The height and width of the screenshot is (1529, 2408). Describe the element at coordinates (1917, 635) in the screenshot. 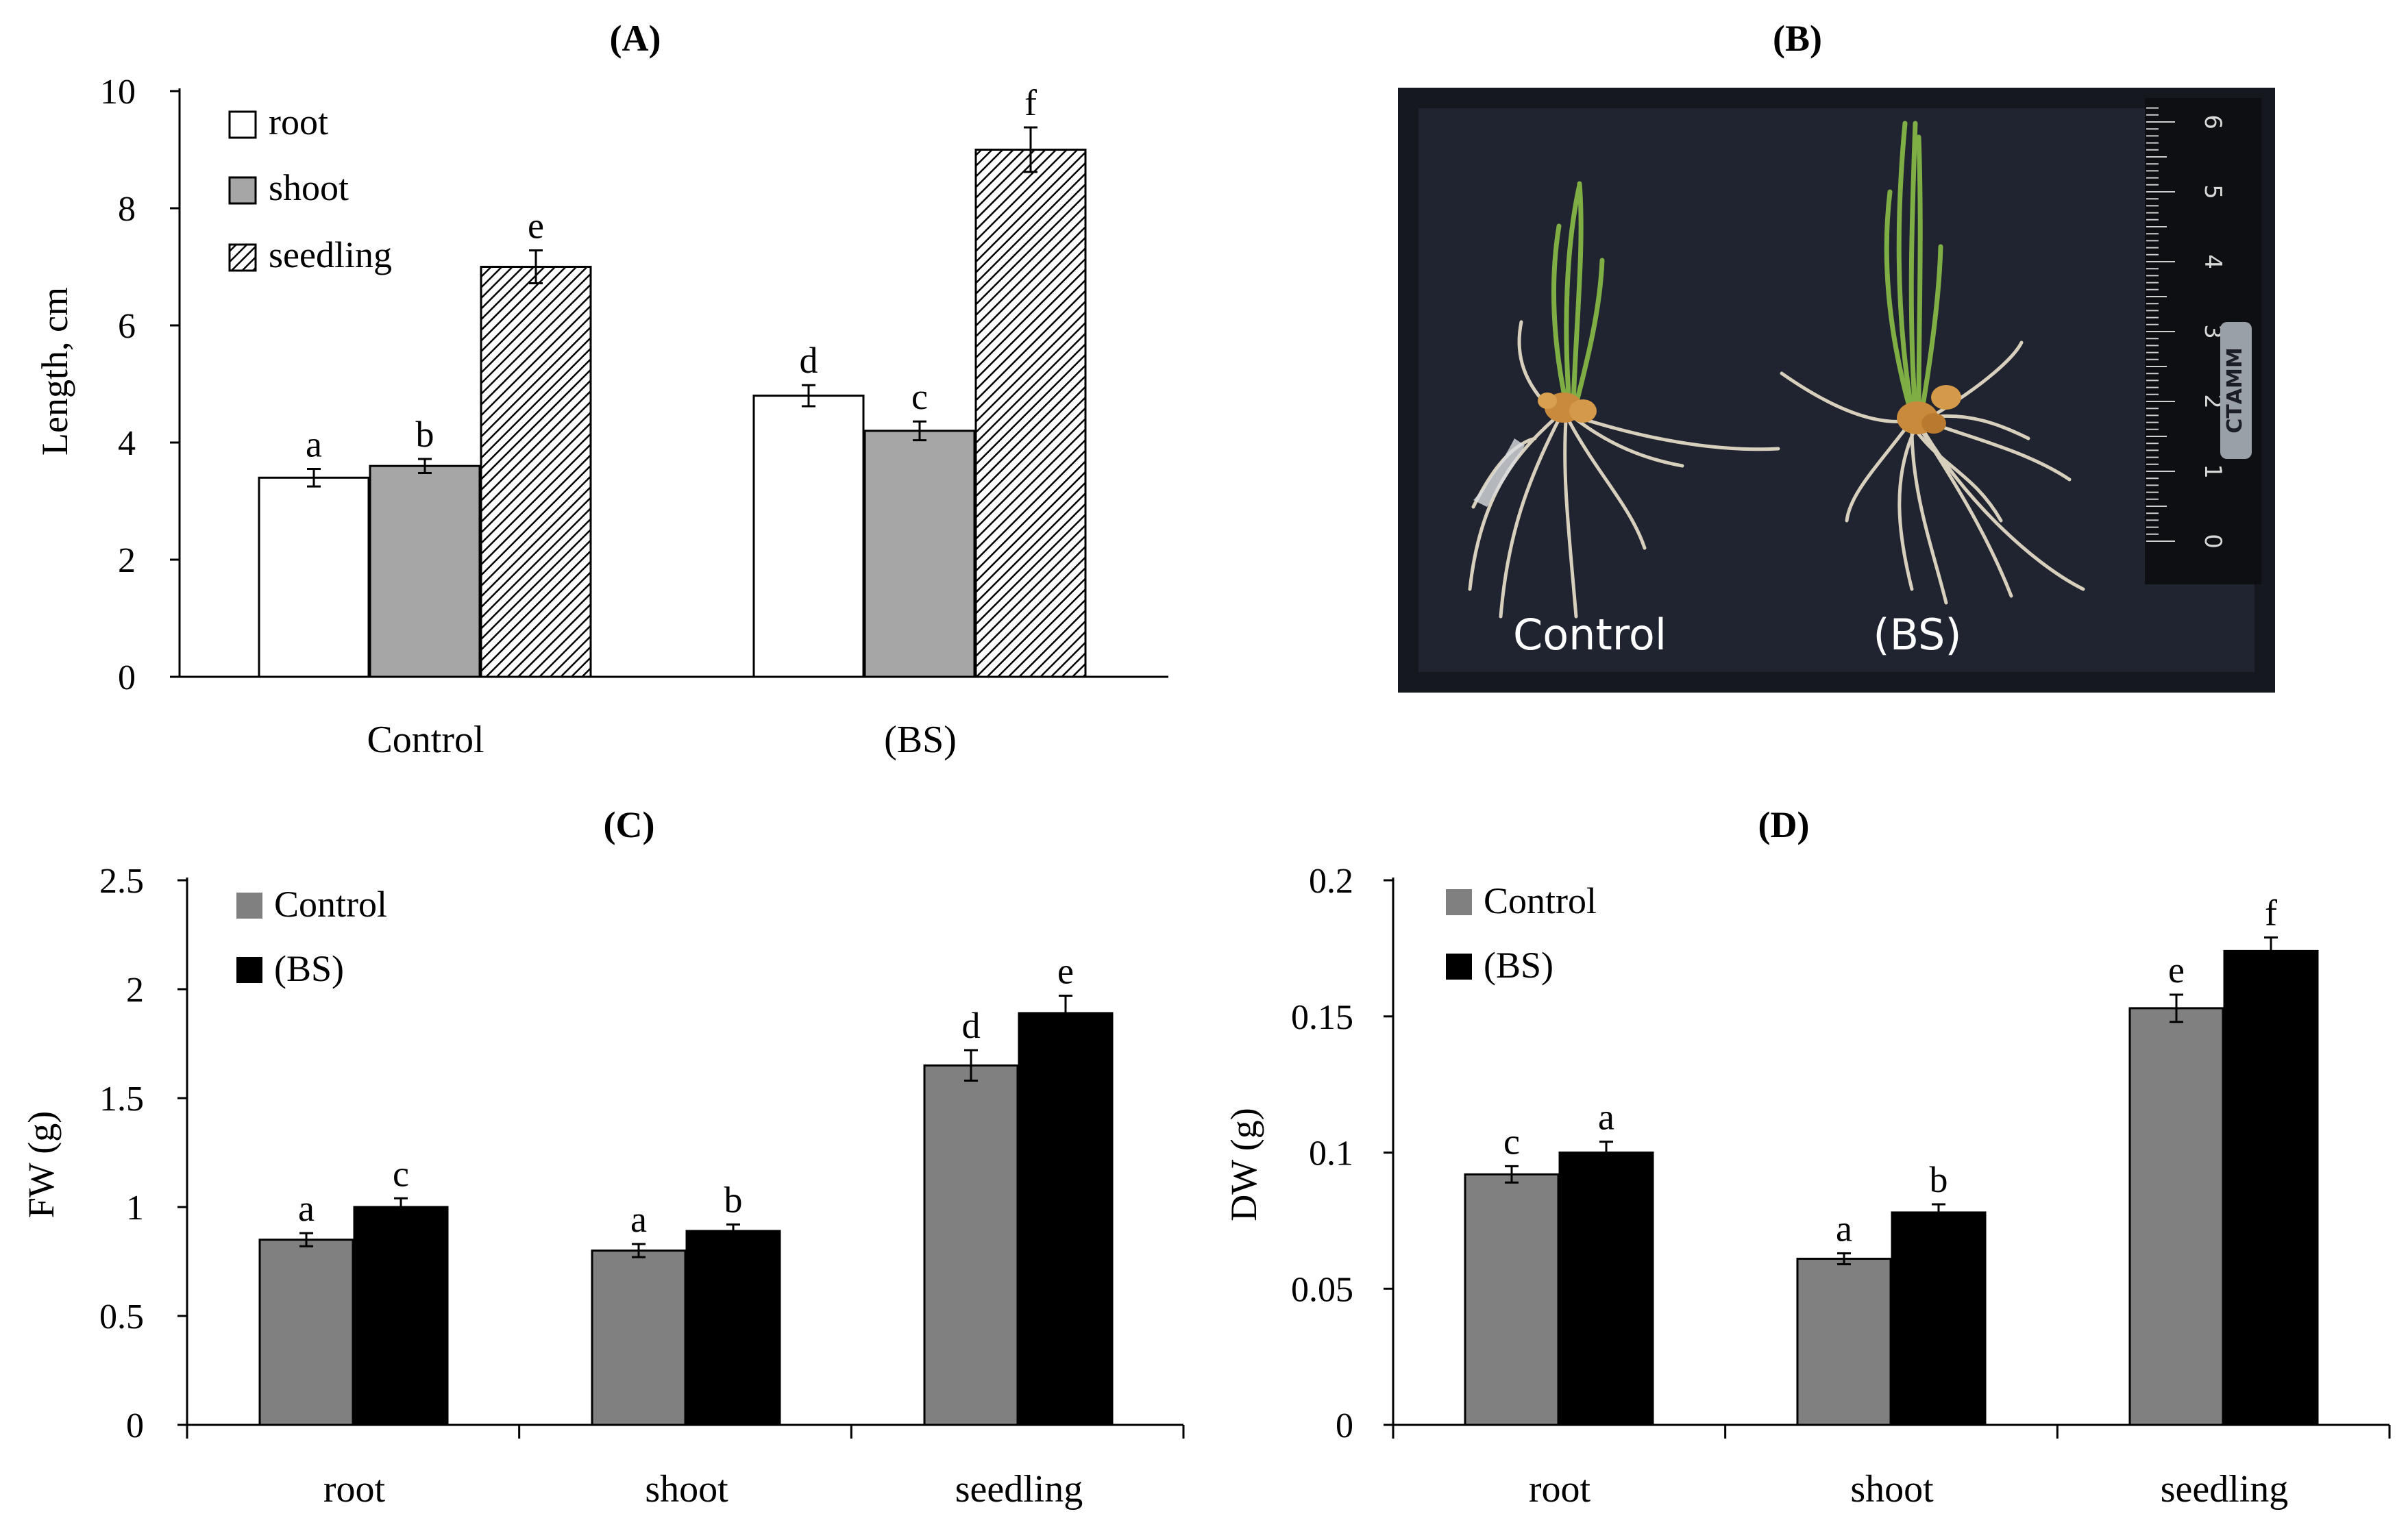

I see `photo-label-bs: (BS)` at that location.